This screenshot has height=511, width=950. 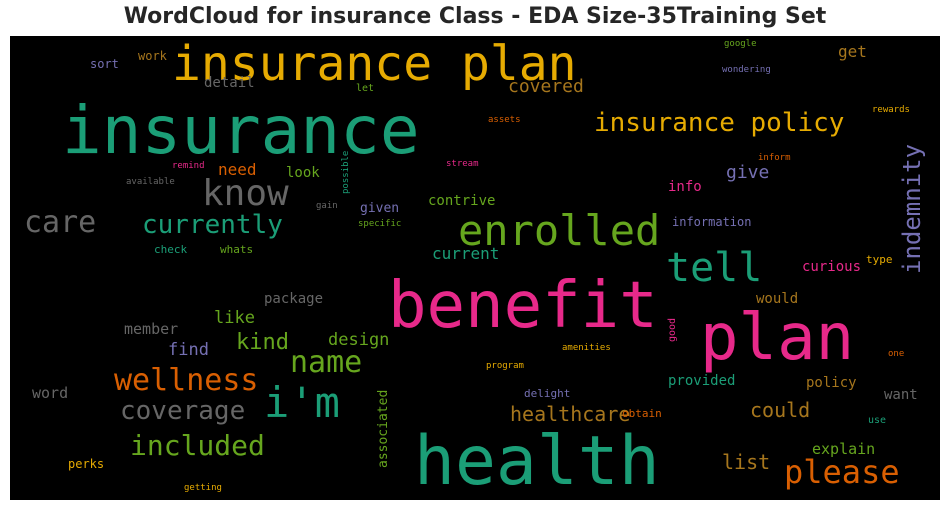 What do you see at coordinates (504, 120) in the screenshot?
I see `word-assets: assets` at bounding box center [504, 120].